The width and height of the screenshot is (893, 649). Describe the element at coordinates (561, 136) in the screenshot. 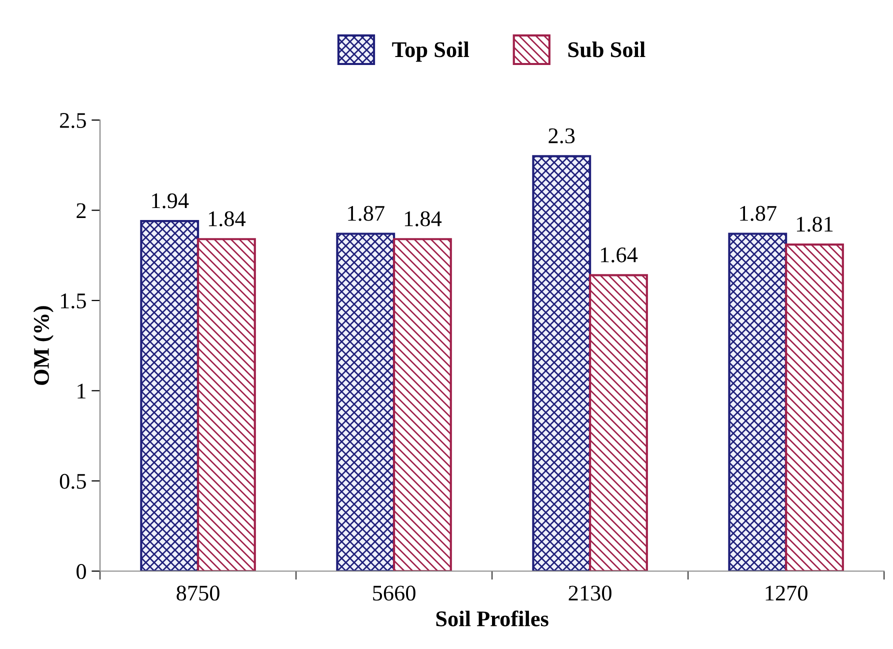

I see `data-label: 2.3` at that location.